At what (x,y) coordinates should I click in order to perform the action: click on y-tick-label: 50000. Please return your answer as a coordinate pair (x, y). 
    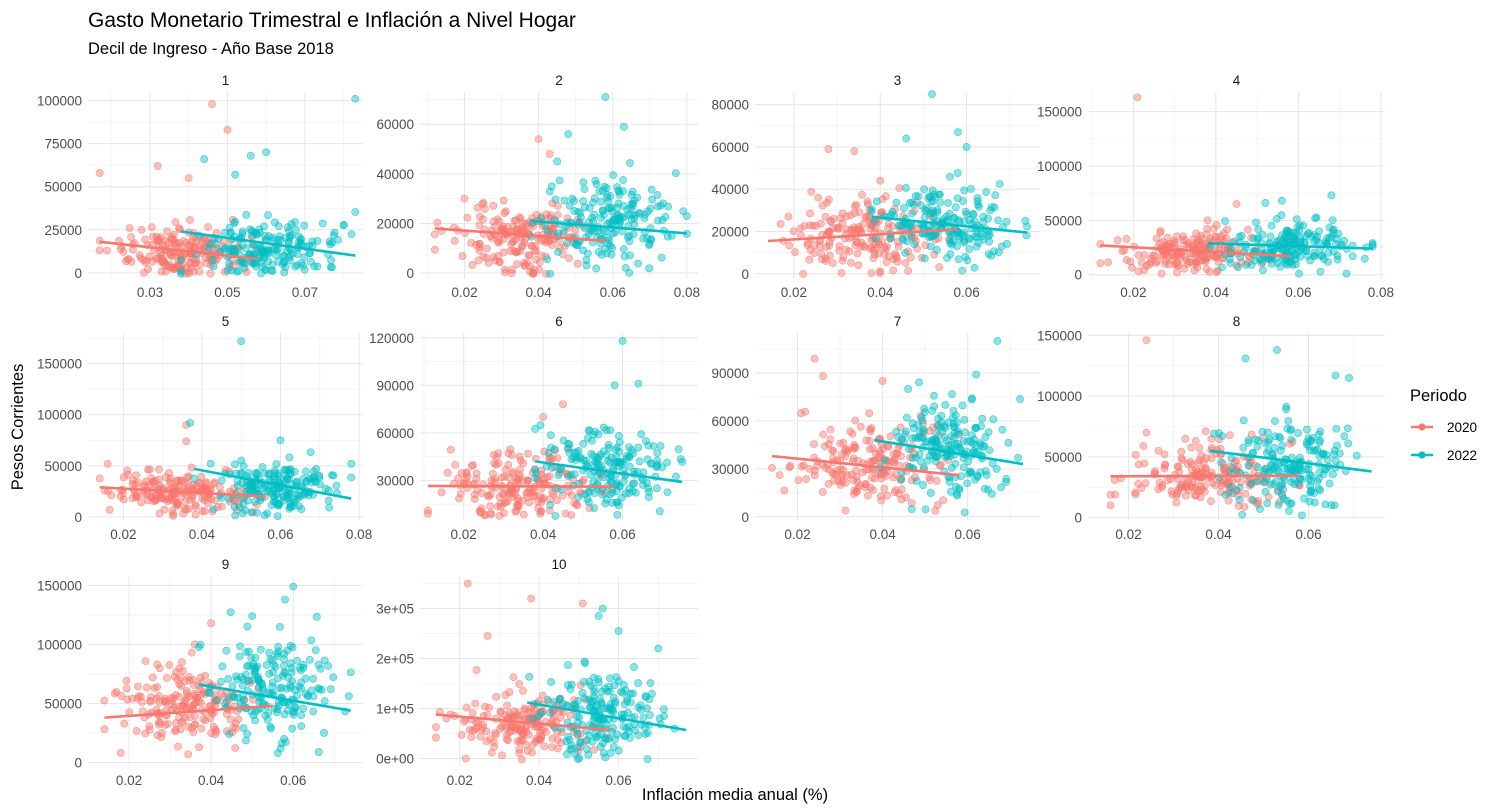
    Looking at the image, I should click on (63, 187).